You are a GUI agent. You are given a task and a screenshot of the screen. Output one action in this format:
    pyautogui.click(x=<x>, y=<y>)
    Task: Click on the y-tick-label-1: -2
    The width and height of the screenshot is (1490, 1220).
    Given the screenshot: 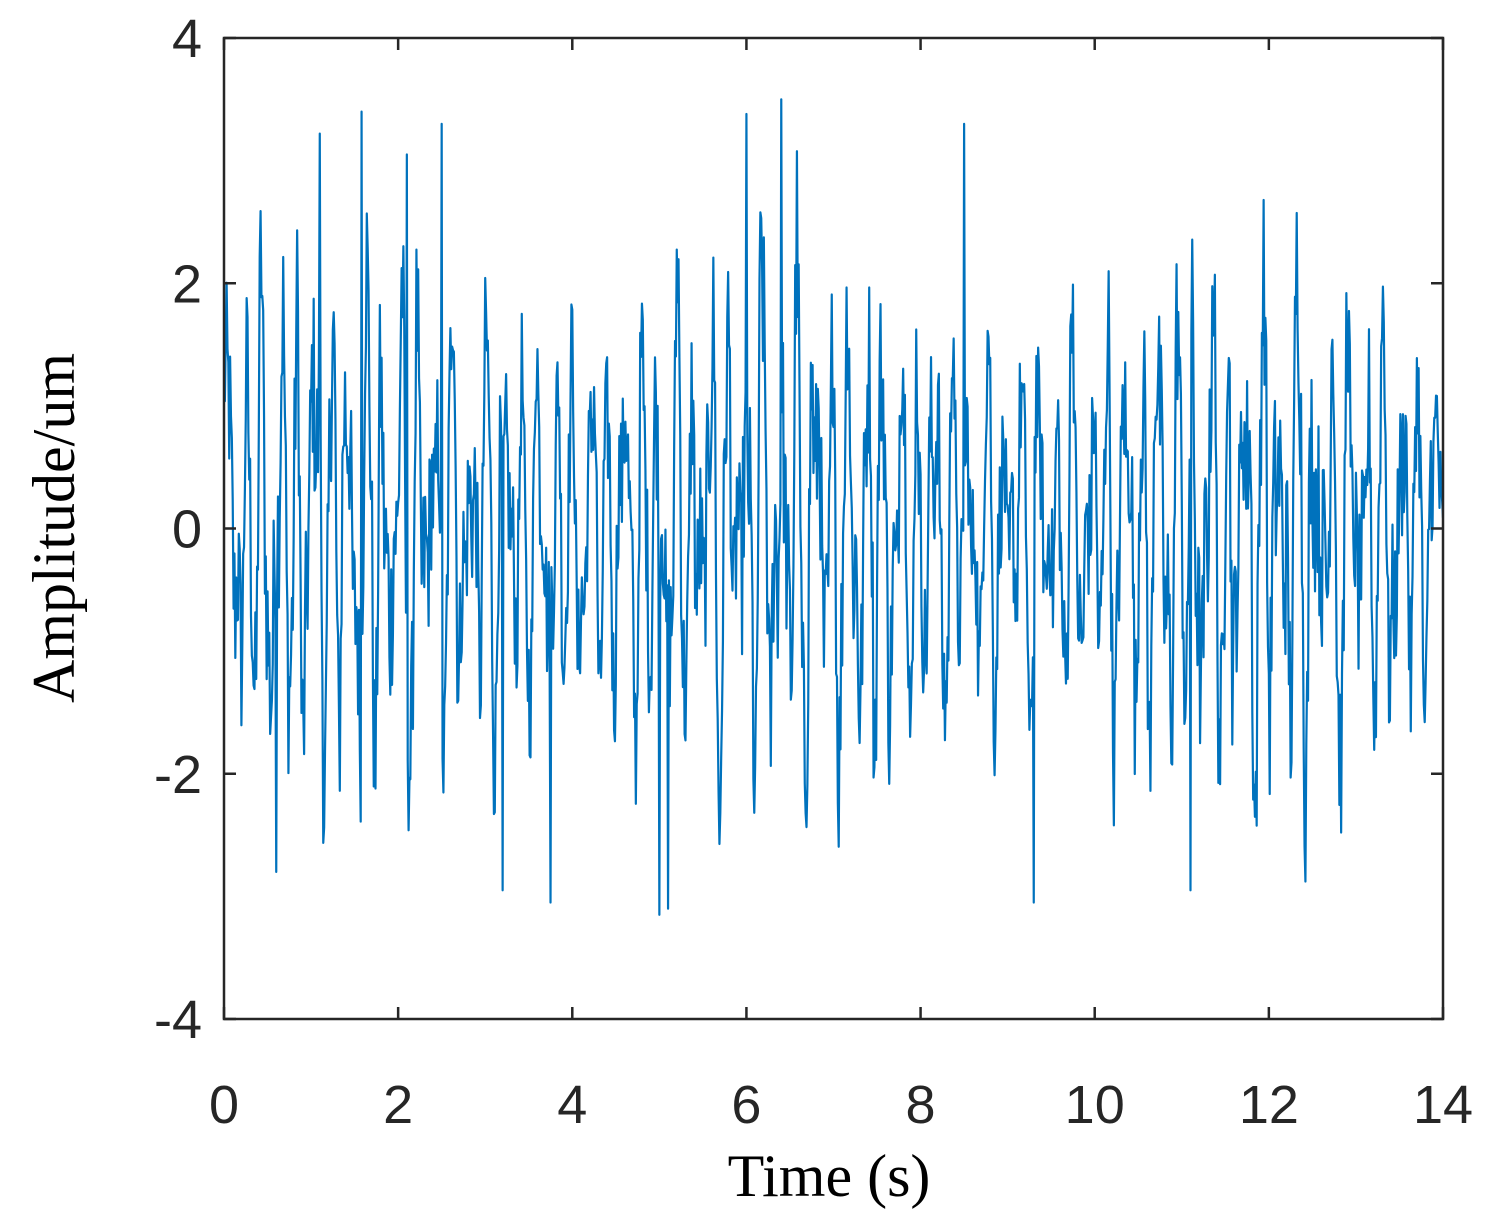 What is the action you would take?
    pyautogui.click(x=178, y=775)
    